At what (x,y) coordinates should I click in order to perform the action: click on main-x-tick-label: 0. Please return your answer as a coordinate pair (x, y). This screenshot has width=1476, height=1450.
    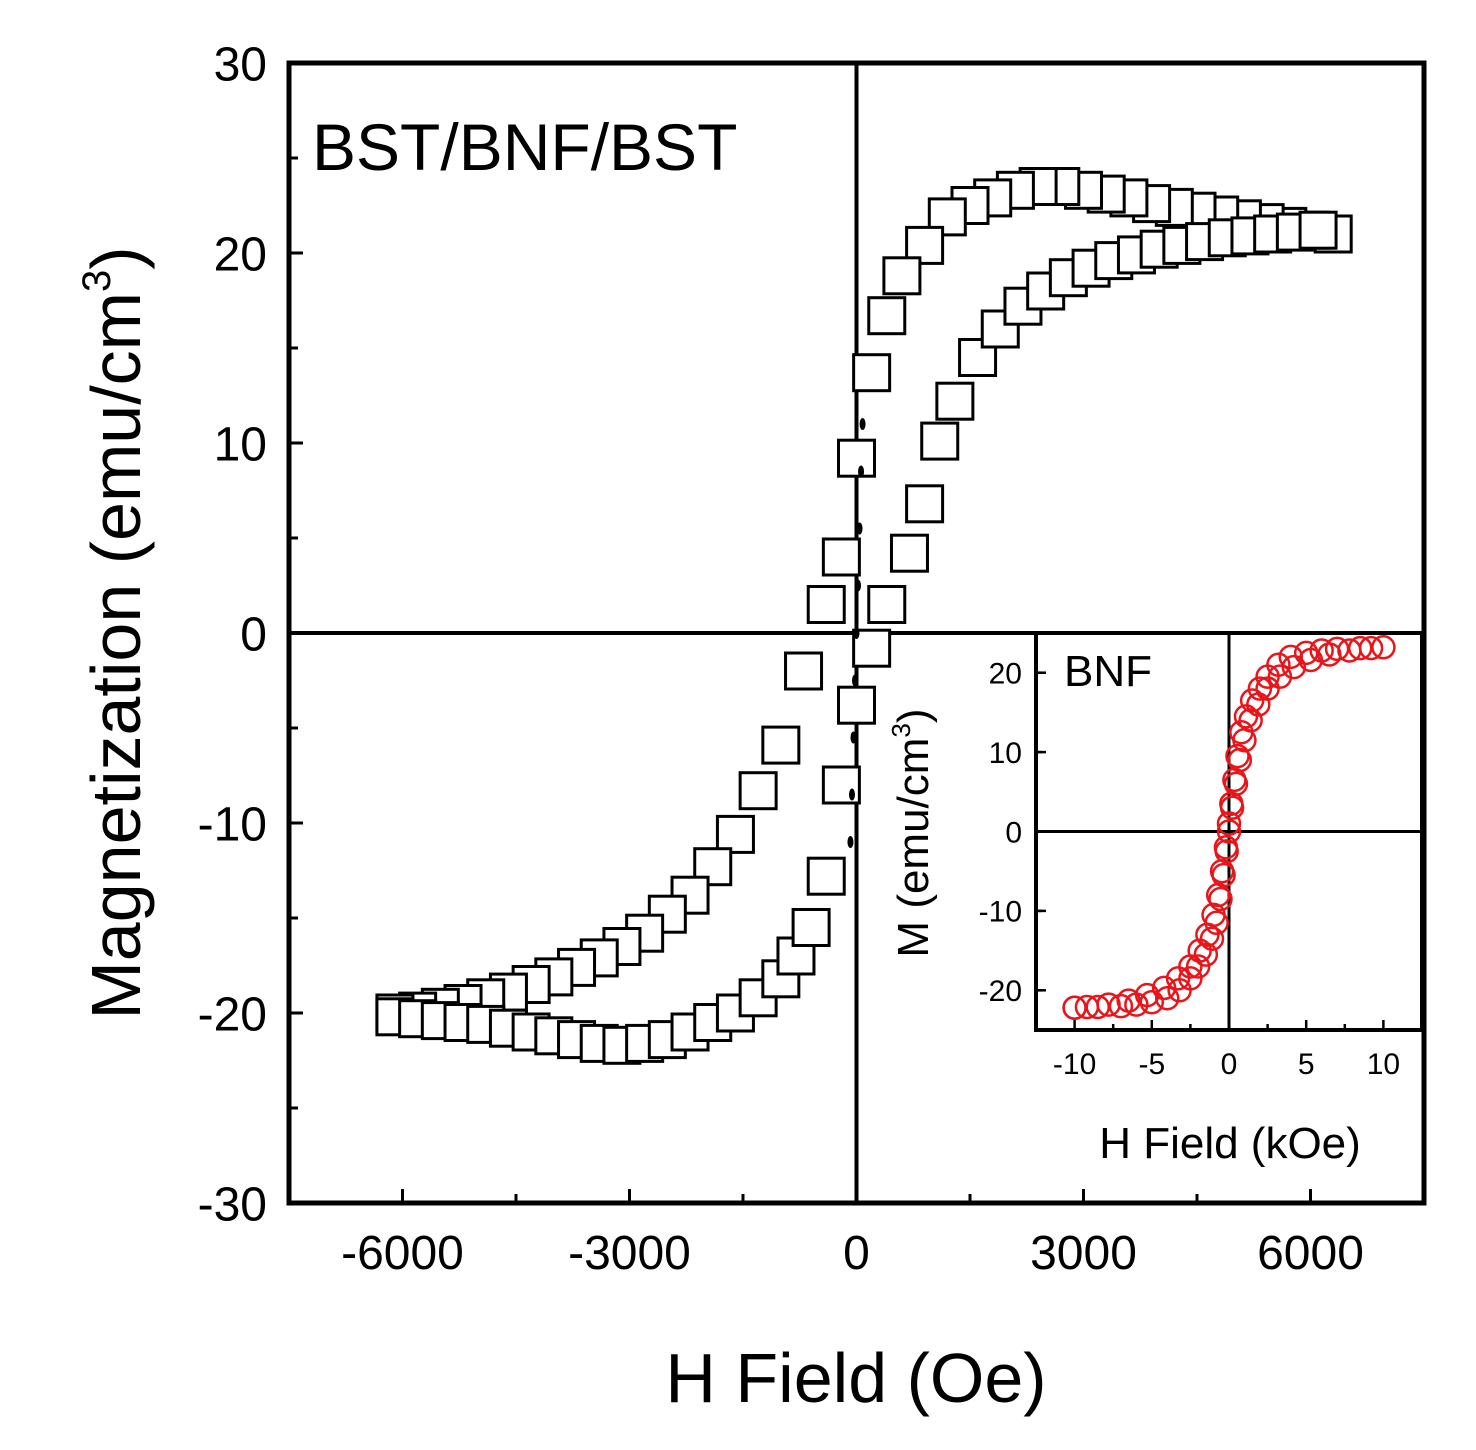
    Looking at the image, I should click on (856, 1253).